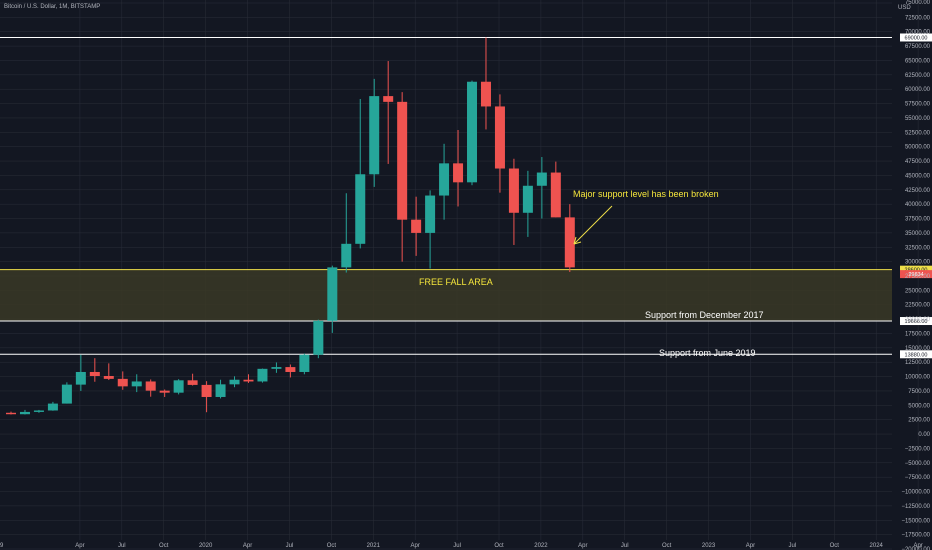 The height and width of the screenshot is (550, 932). Describe the element at coordinates (918, 306) in the screenshot. I see `y-tick-label: 22500.00` at that location.